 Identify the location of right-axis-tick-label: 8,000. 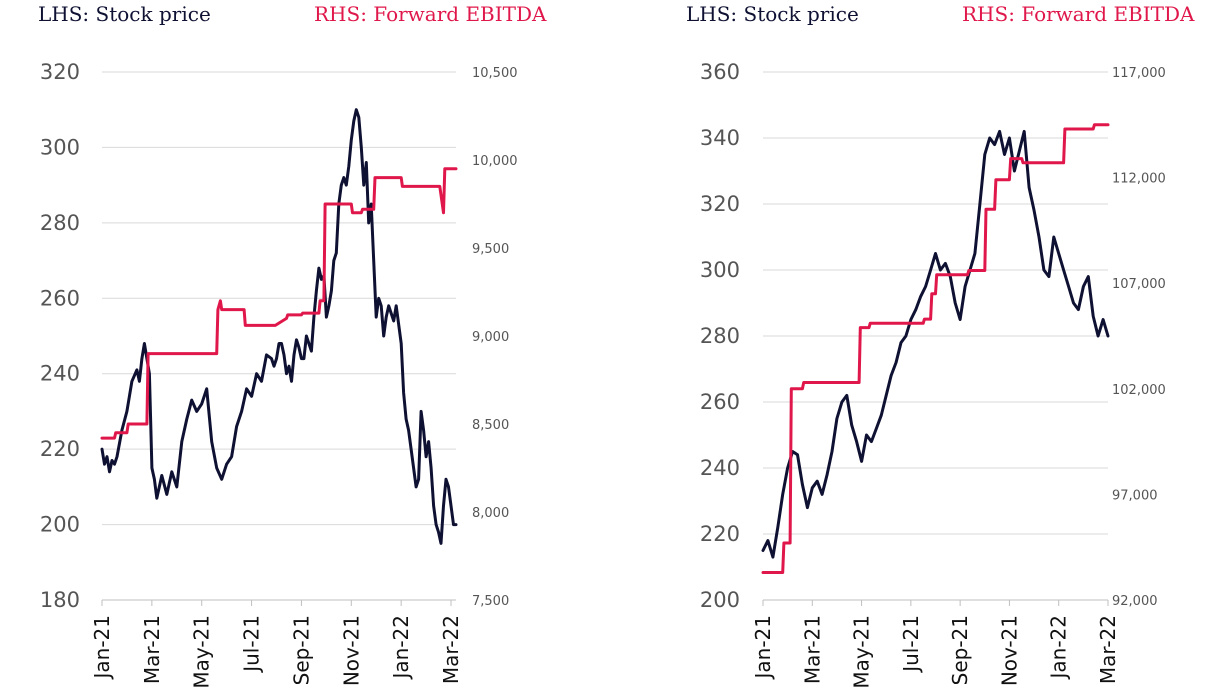
(490, 513).